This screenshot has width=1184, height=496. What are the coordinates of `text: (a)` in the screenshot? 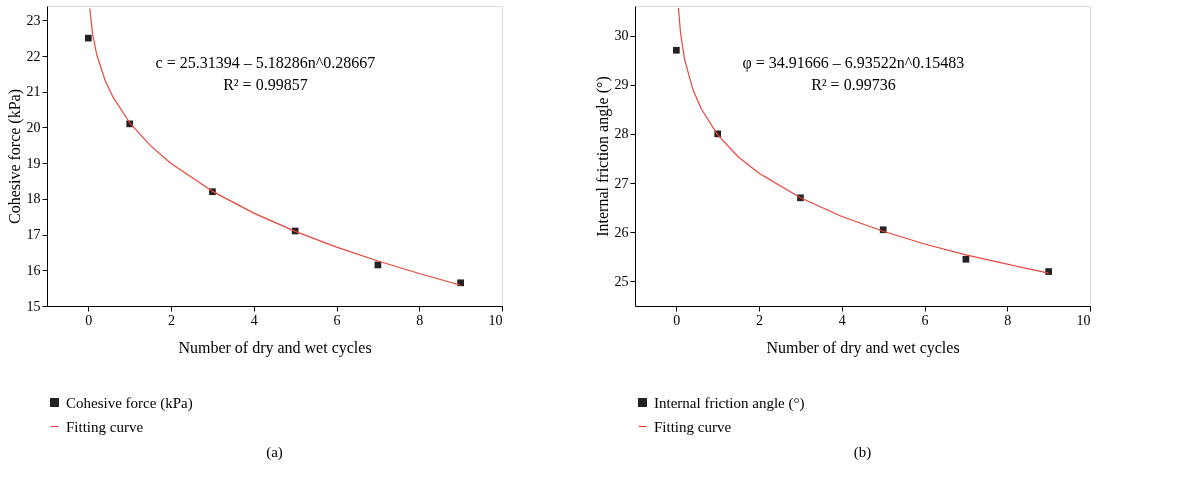 It's located at (274, 452).